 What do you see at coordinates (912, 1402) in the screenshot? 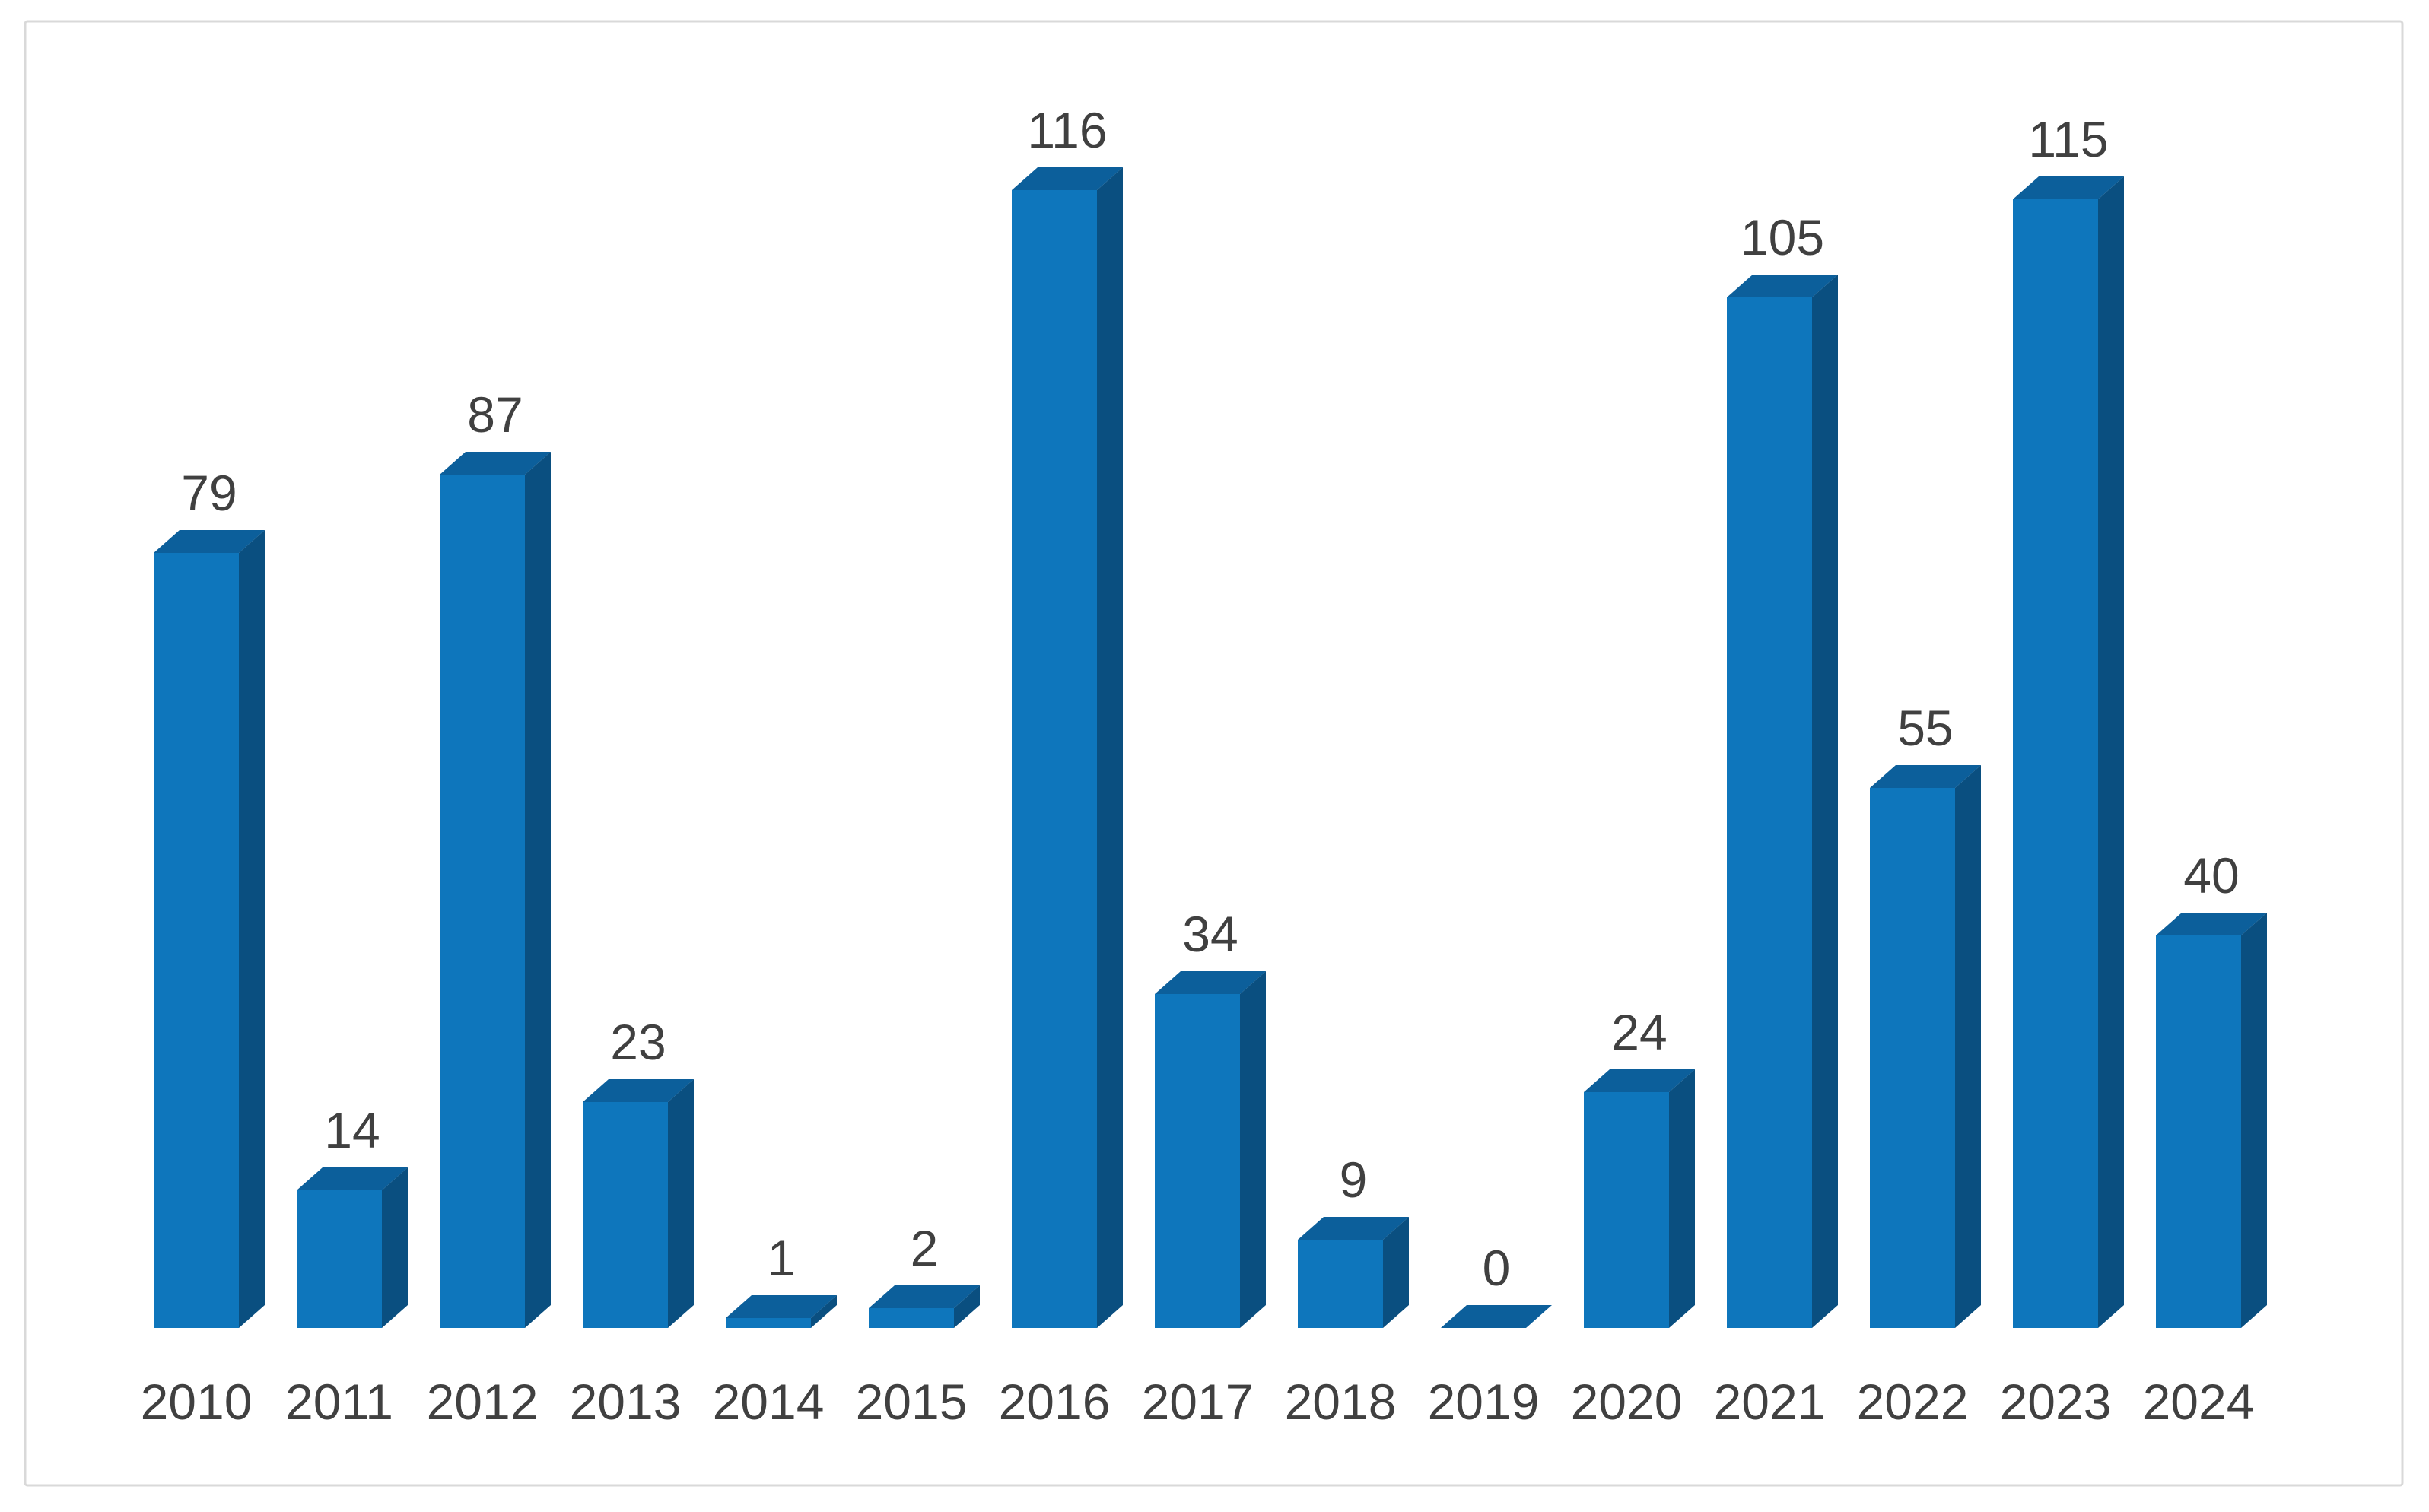
I see `x-axis-label-2015: 2015` at bounding box center [912, 1402].